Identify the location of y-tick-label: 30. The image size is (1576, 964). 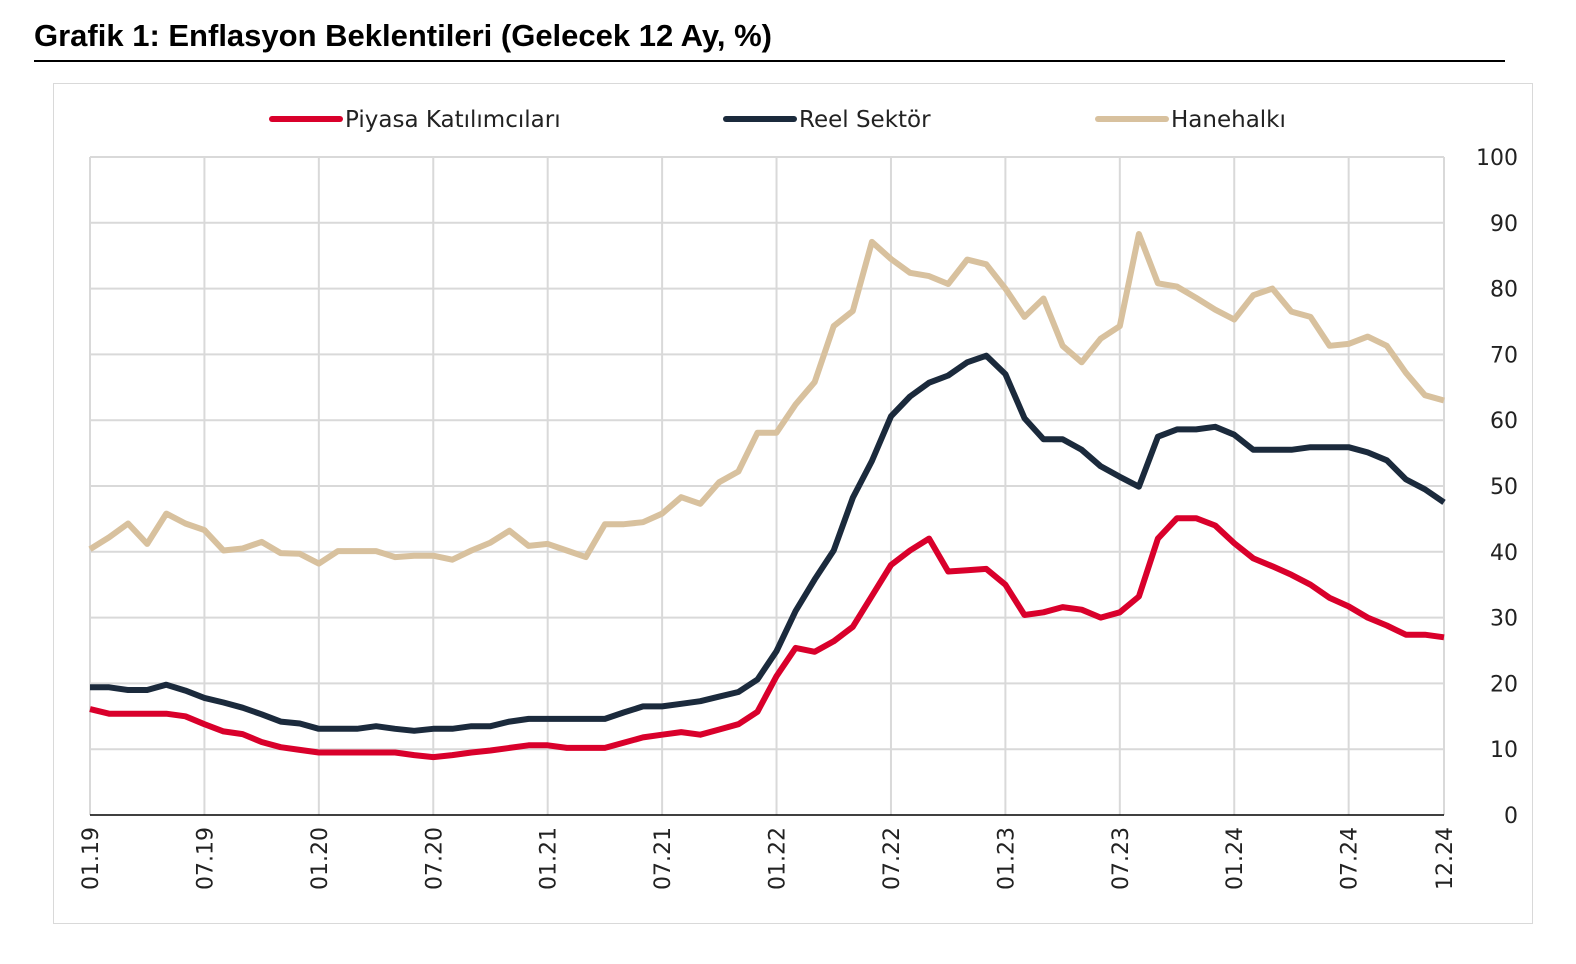
(1504, 619).